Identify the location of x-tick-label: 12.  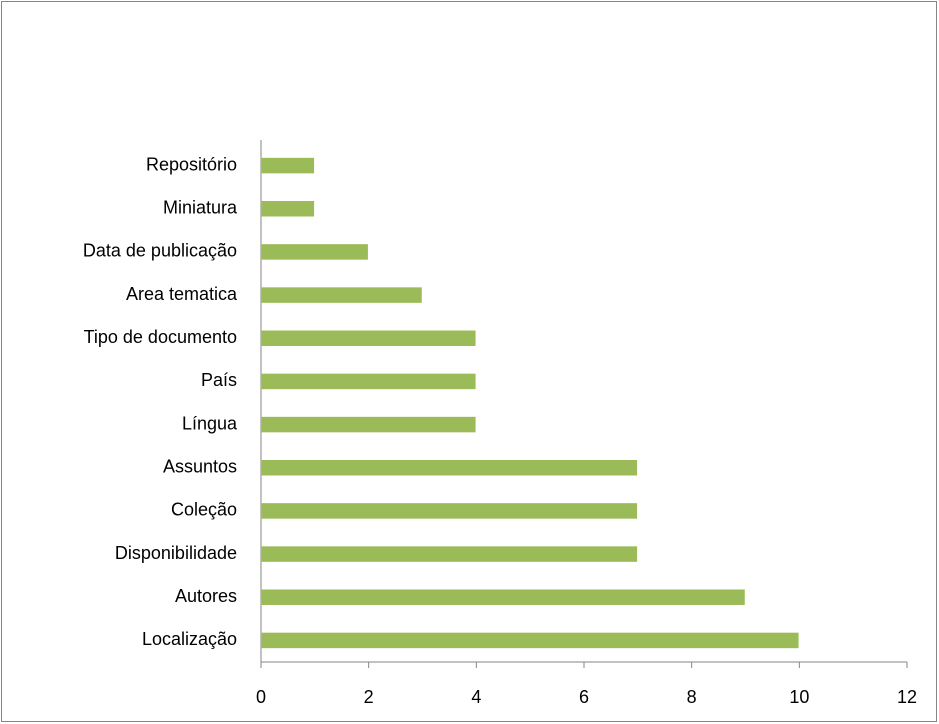
(907, 697).